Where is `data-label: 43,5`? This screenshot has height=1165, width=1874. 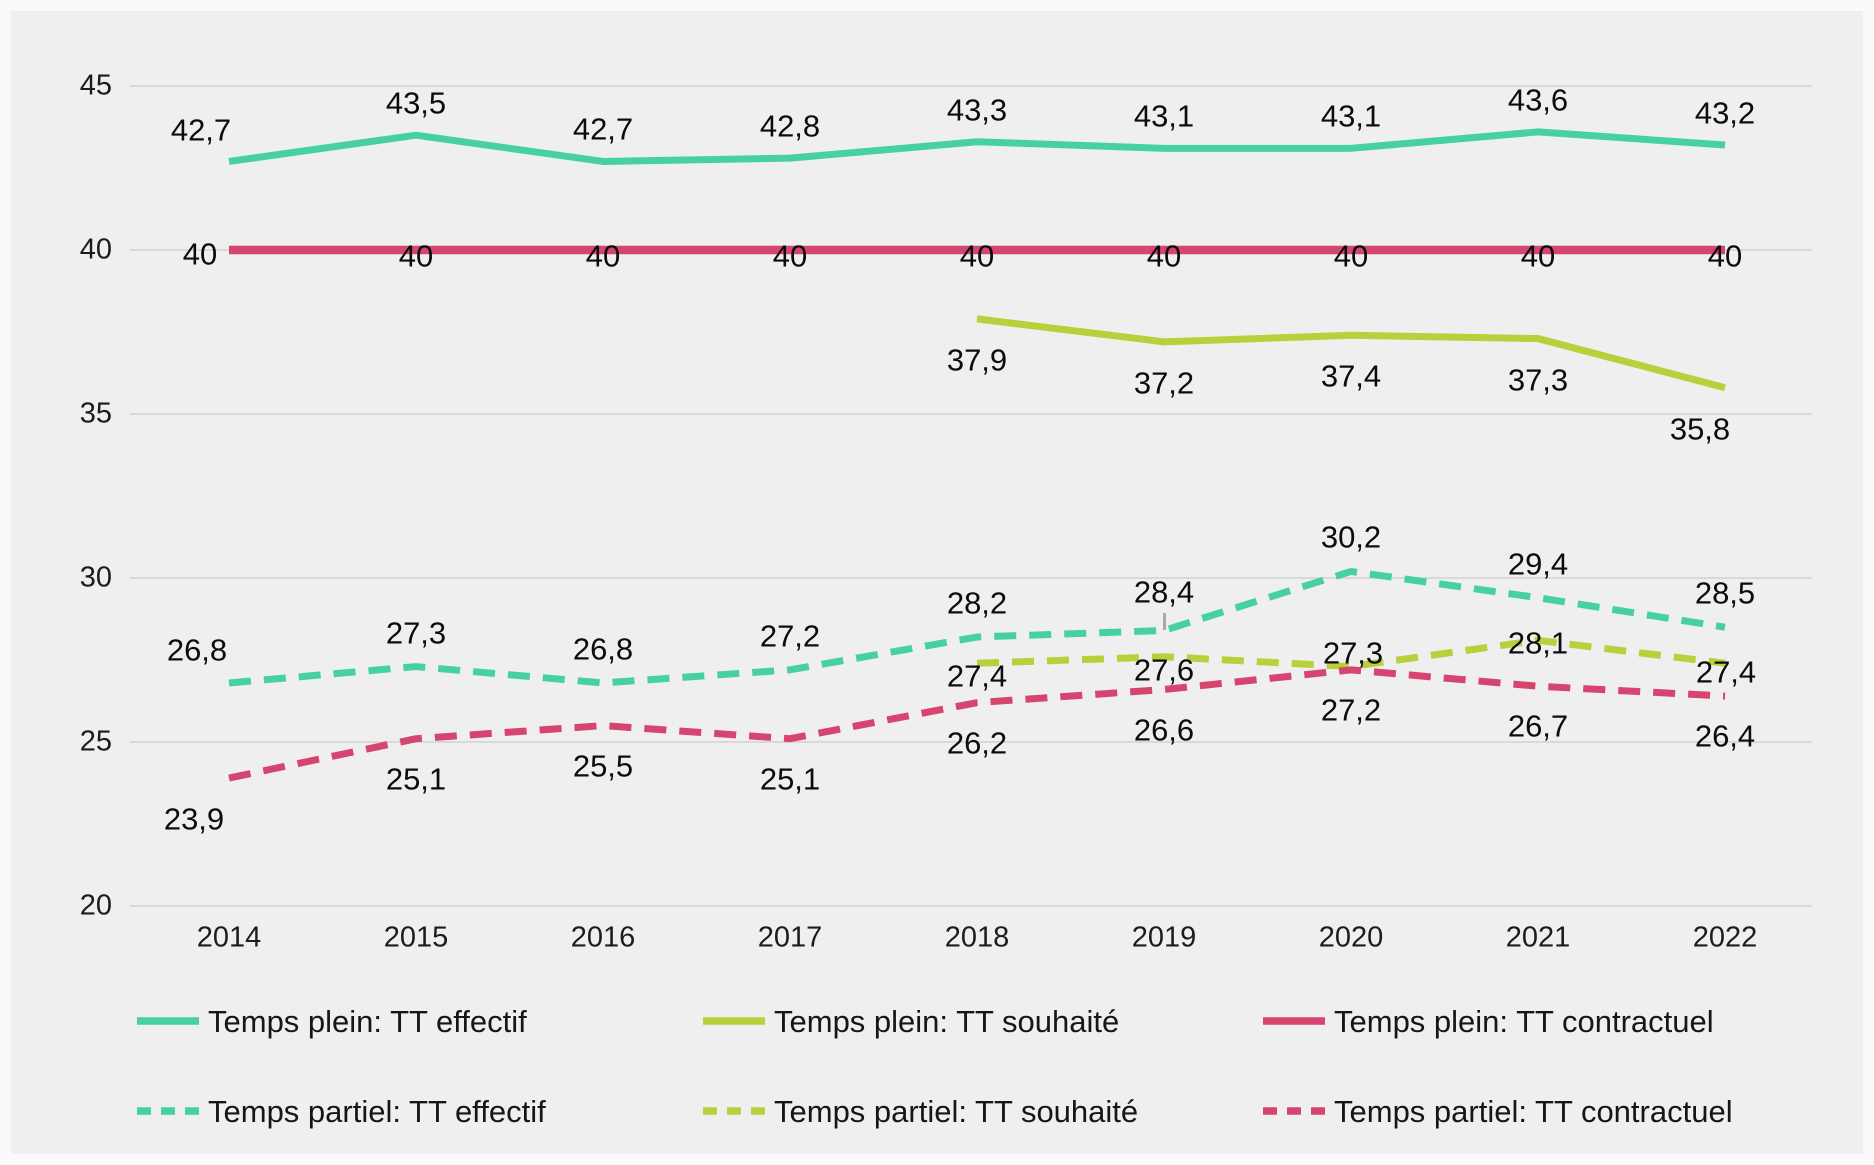 data-label: 43,5 is located at coordinates (416, 103).